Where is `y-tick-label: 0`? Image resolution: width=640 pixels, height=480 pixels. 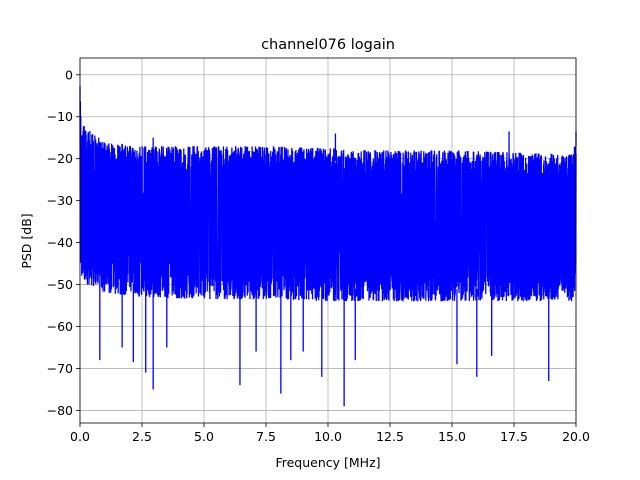
y-tick-label: 0 is located at coordinates (69, 74).